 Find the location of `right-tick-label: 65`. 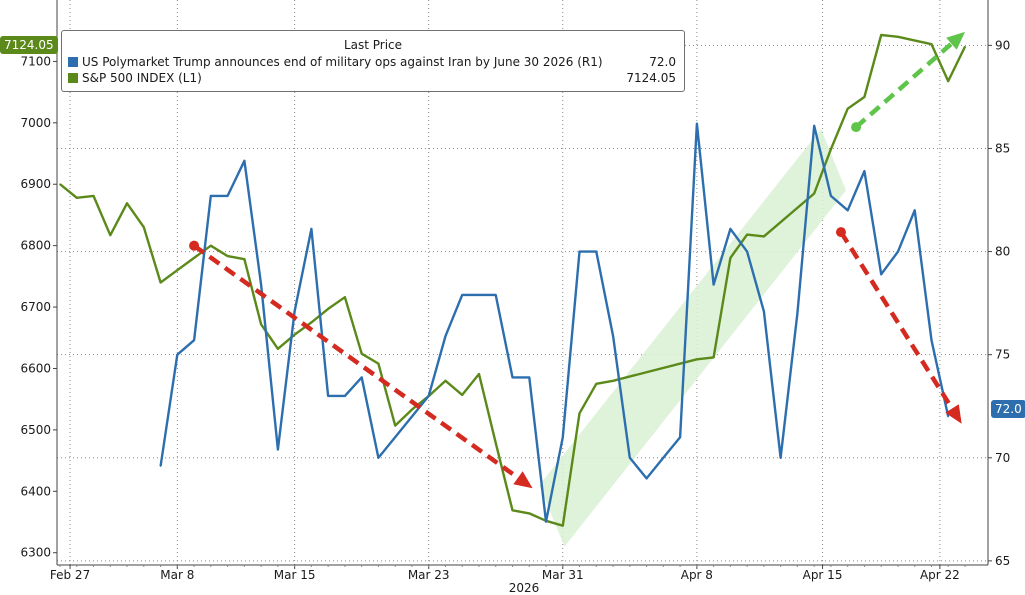

right-tick-label: 65 is located at coordinates (1002, 561).